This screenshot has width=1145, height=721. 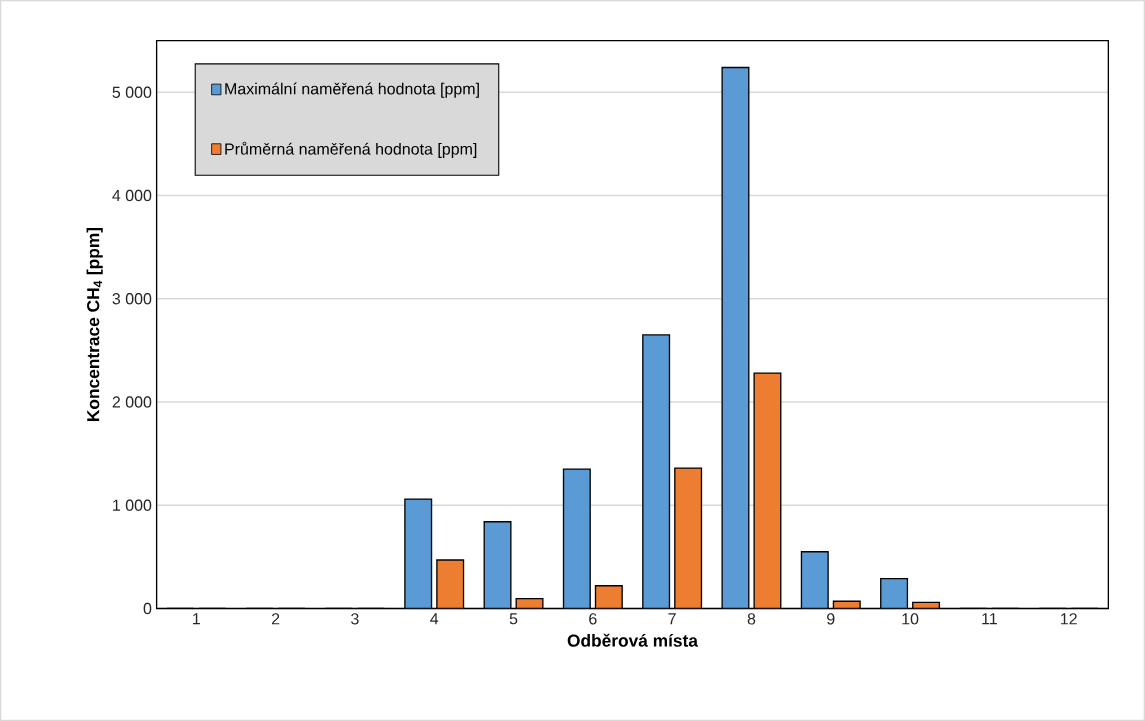 I want to click on y-tick-label: 1 000, so click(x=132, y=505).